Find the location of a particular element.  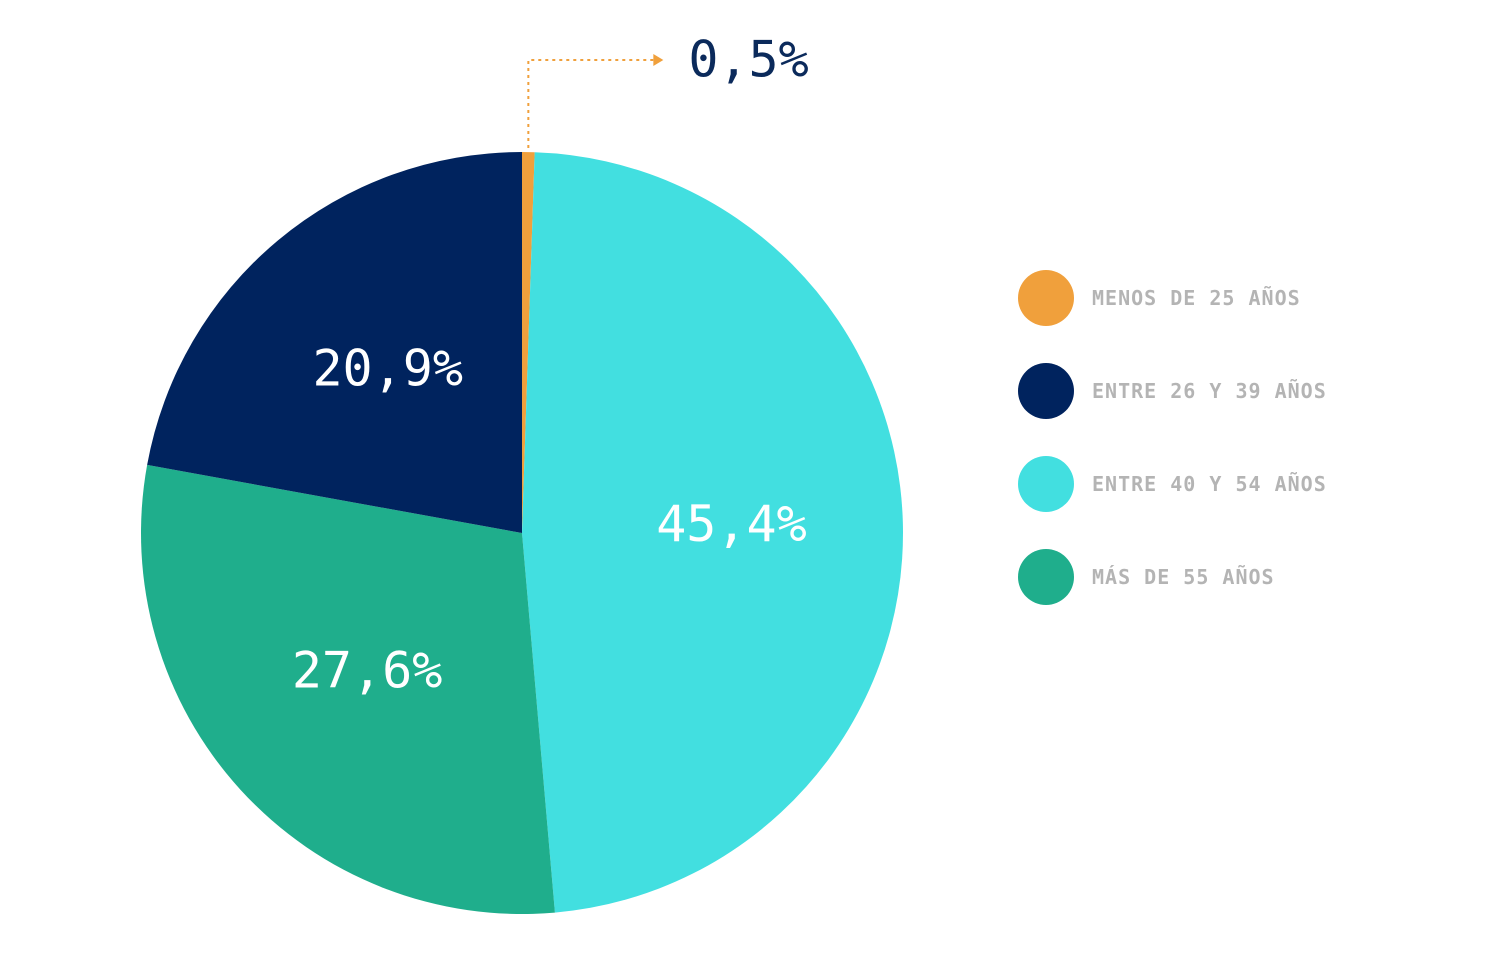

pie-slice-menos-de-25-anos is located at coordinates (528, 342).